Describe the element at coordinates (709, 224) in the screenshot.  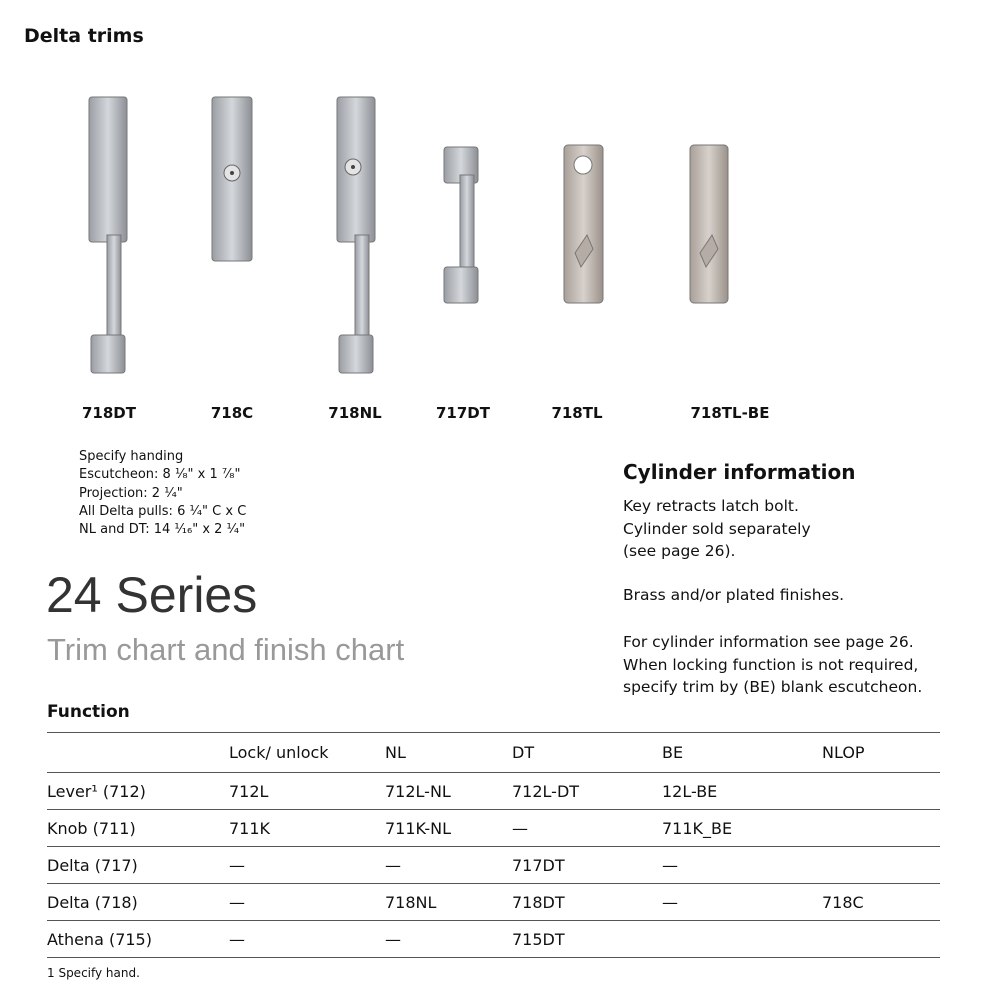
I see `product-image-718tl-be` at that location.